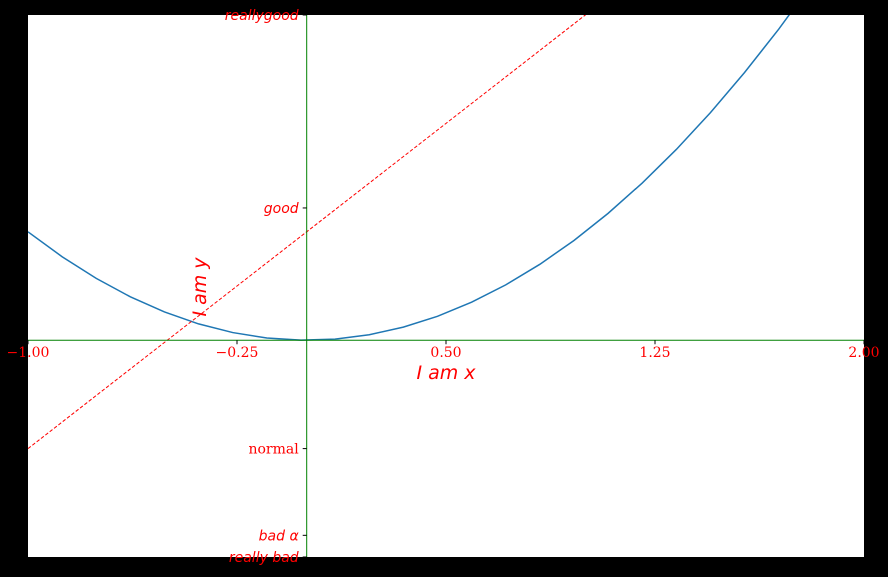  I want to click on x-tick-label: 2.00, so click(863, 353).